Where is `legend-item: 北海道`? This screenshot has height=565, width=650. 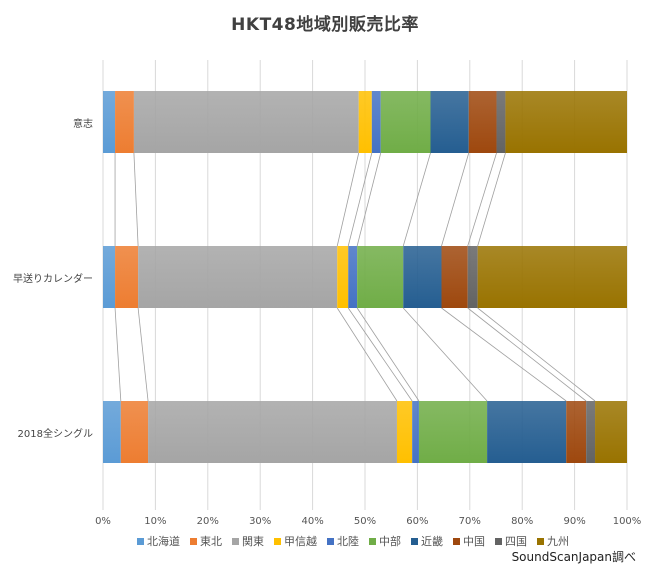 legend-item: 北海道 is located at coordinates (158, 541).